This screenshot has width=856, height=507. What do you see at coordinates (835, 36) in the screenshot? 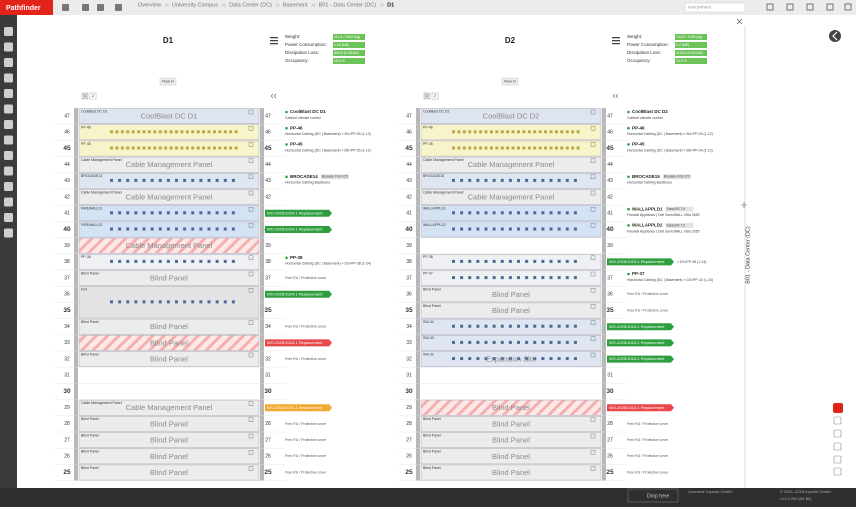
I see `back-button` at bounding box center [835, 36].